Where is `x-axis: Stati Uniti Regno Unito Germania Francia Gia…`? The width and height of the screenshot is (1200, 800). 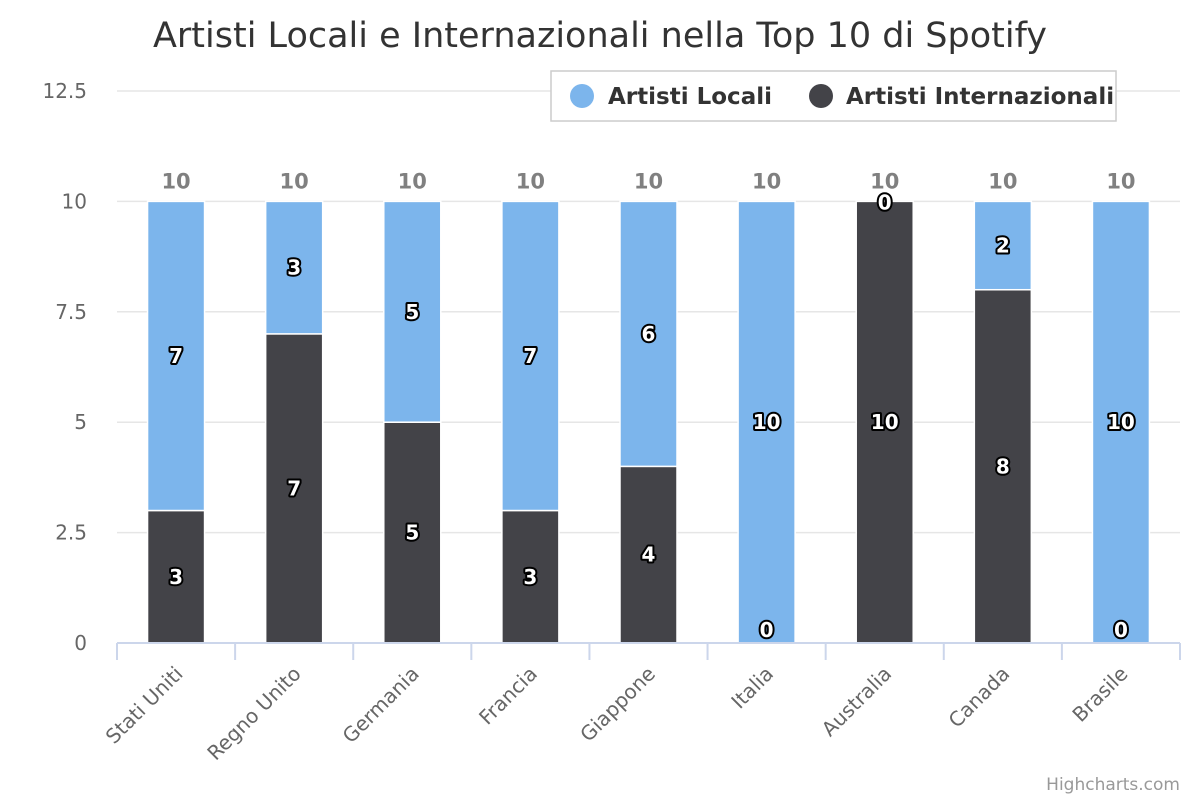
x-axis: Stati Uniti Regno Unito Germania Francia Gia… is located at coordinates (641, 703).